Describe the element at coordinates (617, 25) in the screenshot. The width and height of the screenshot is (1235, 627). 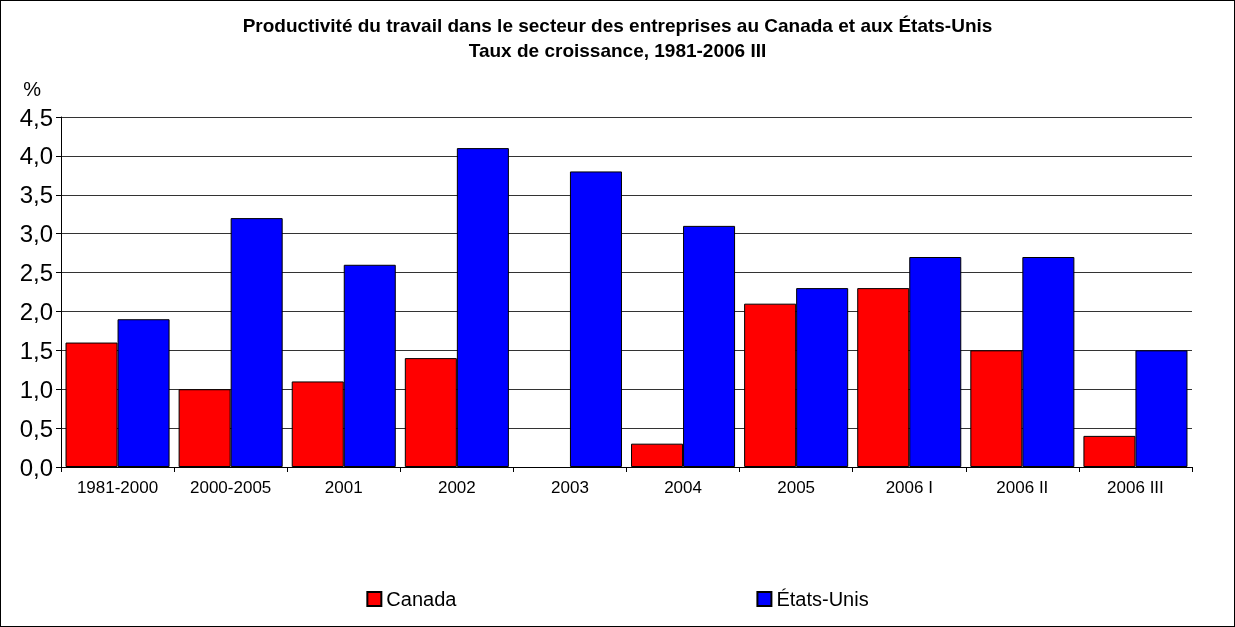
I see `chart-title: Productivité du travail dans le secteur des entreprises au Canada et aux États-Unis` at that location.